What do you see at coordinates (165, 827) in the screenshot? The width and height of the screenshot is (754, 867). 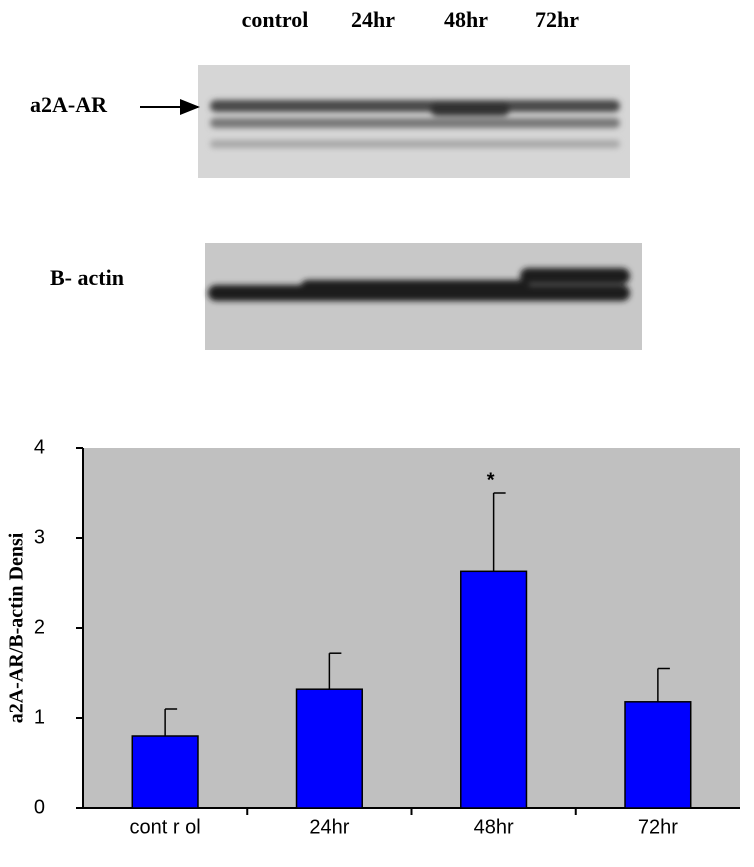 I see `x-tick-label: cont r ol` at bounding box center [165, 827].